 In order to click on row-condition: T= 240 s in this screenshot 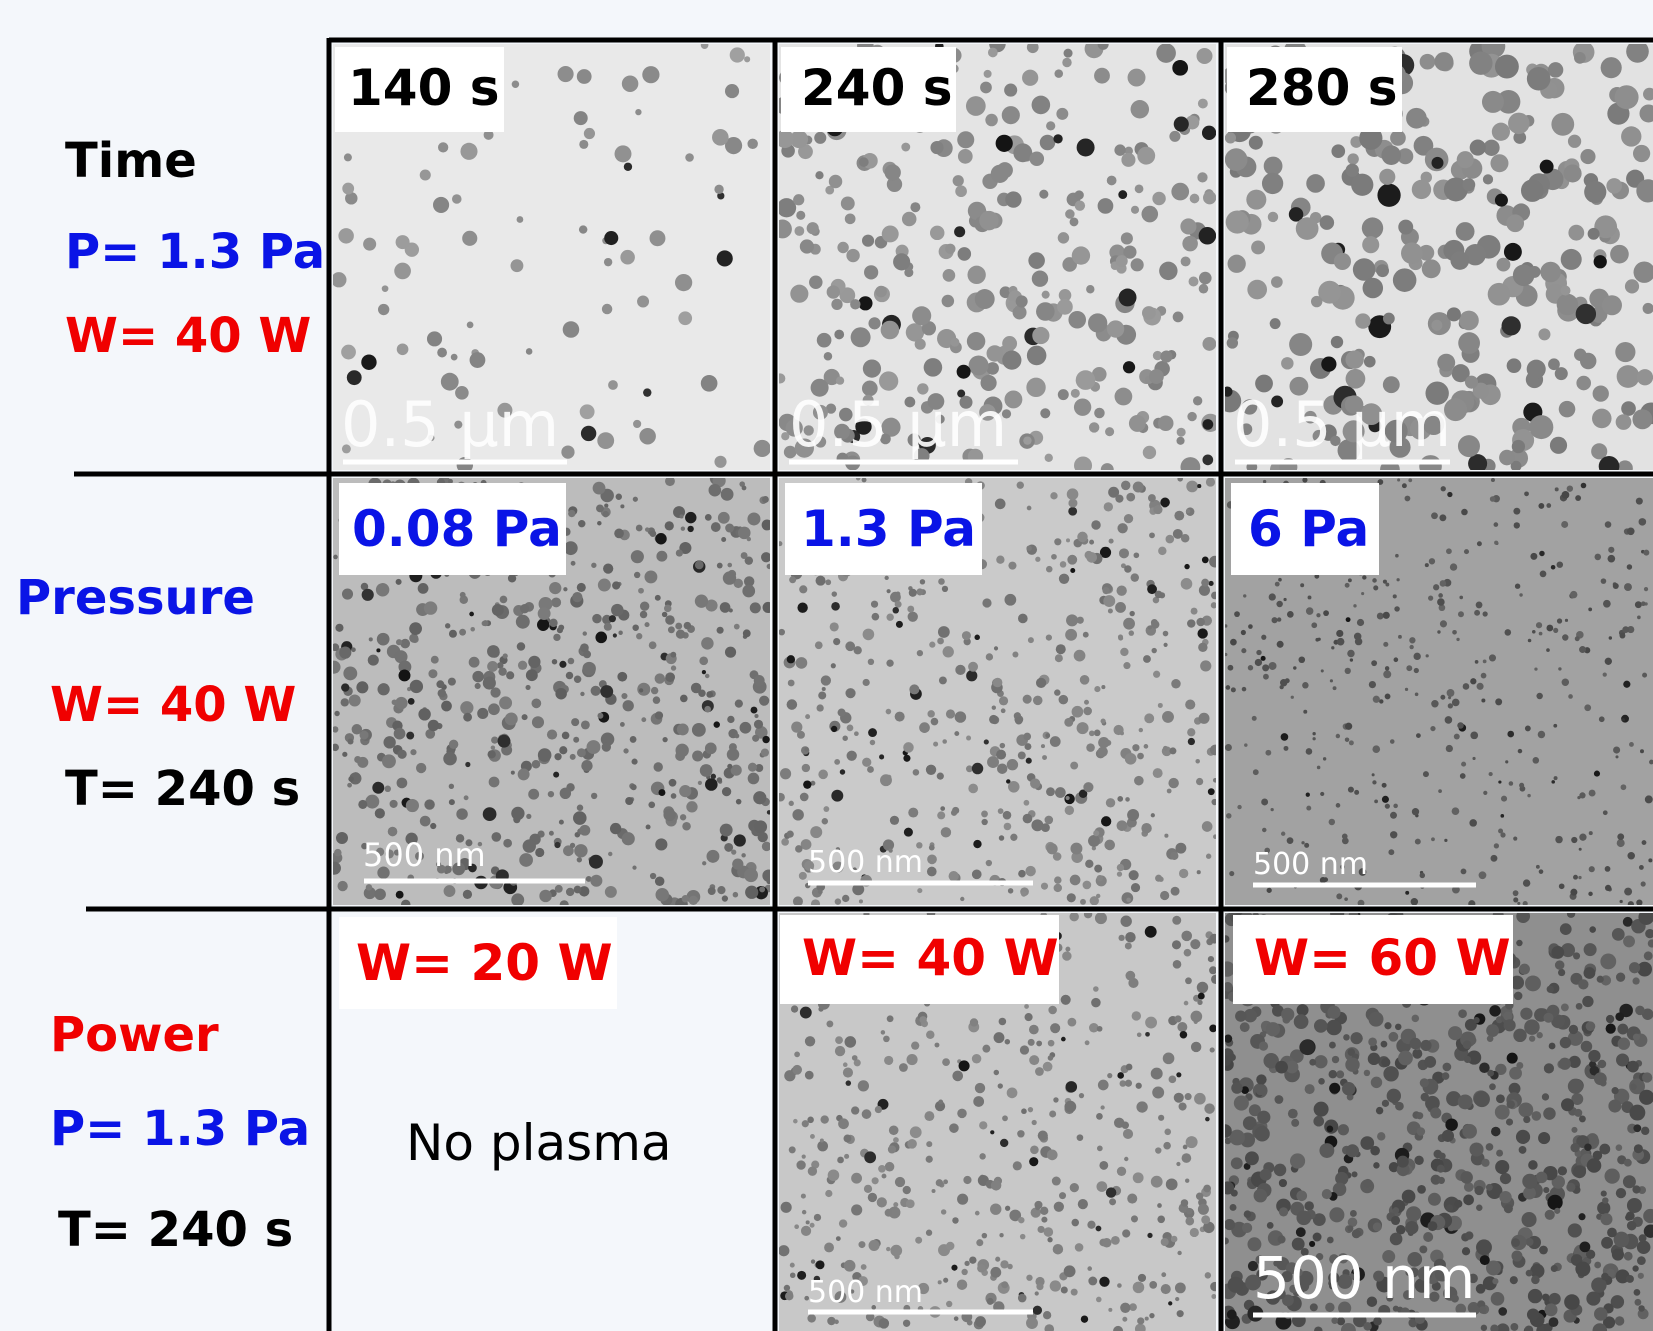, I will do `click(175, 1230)`.